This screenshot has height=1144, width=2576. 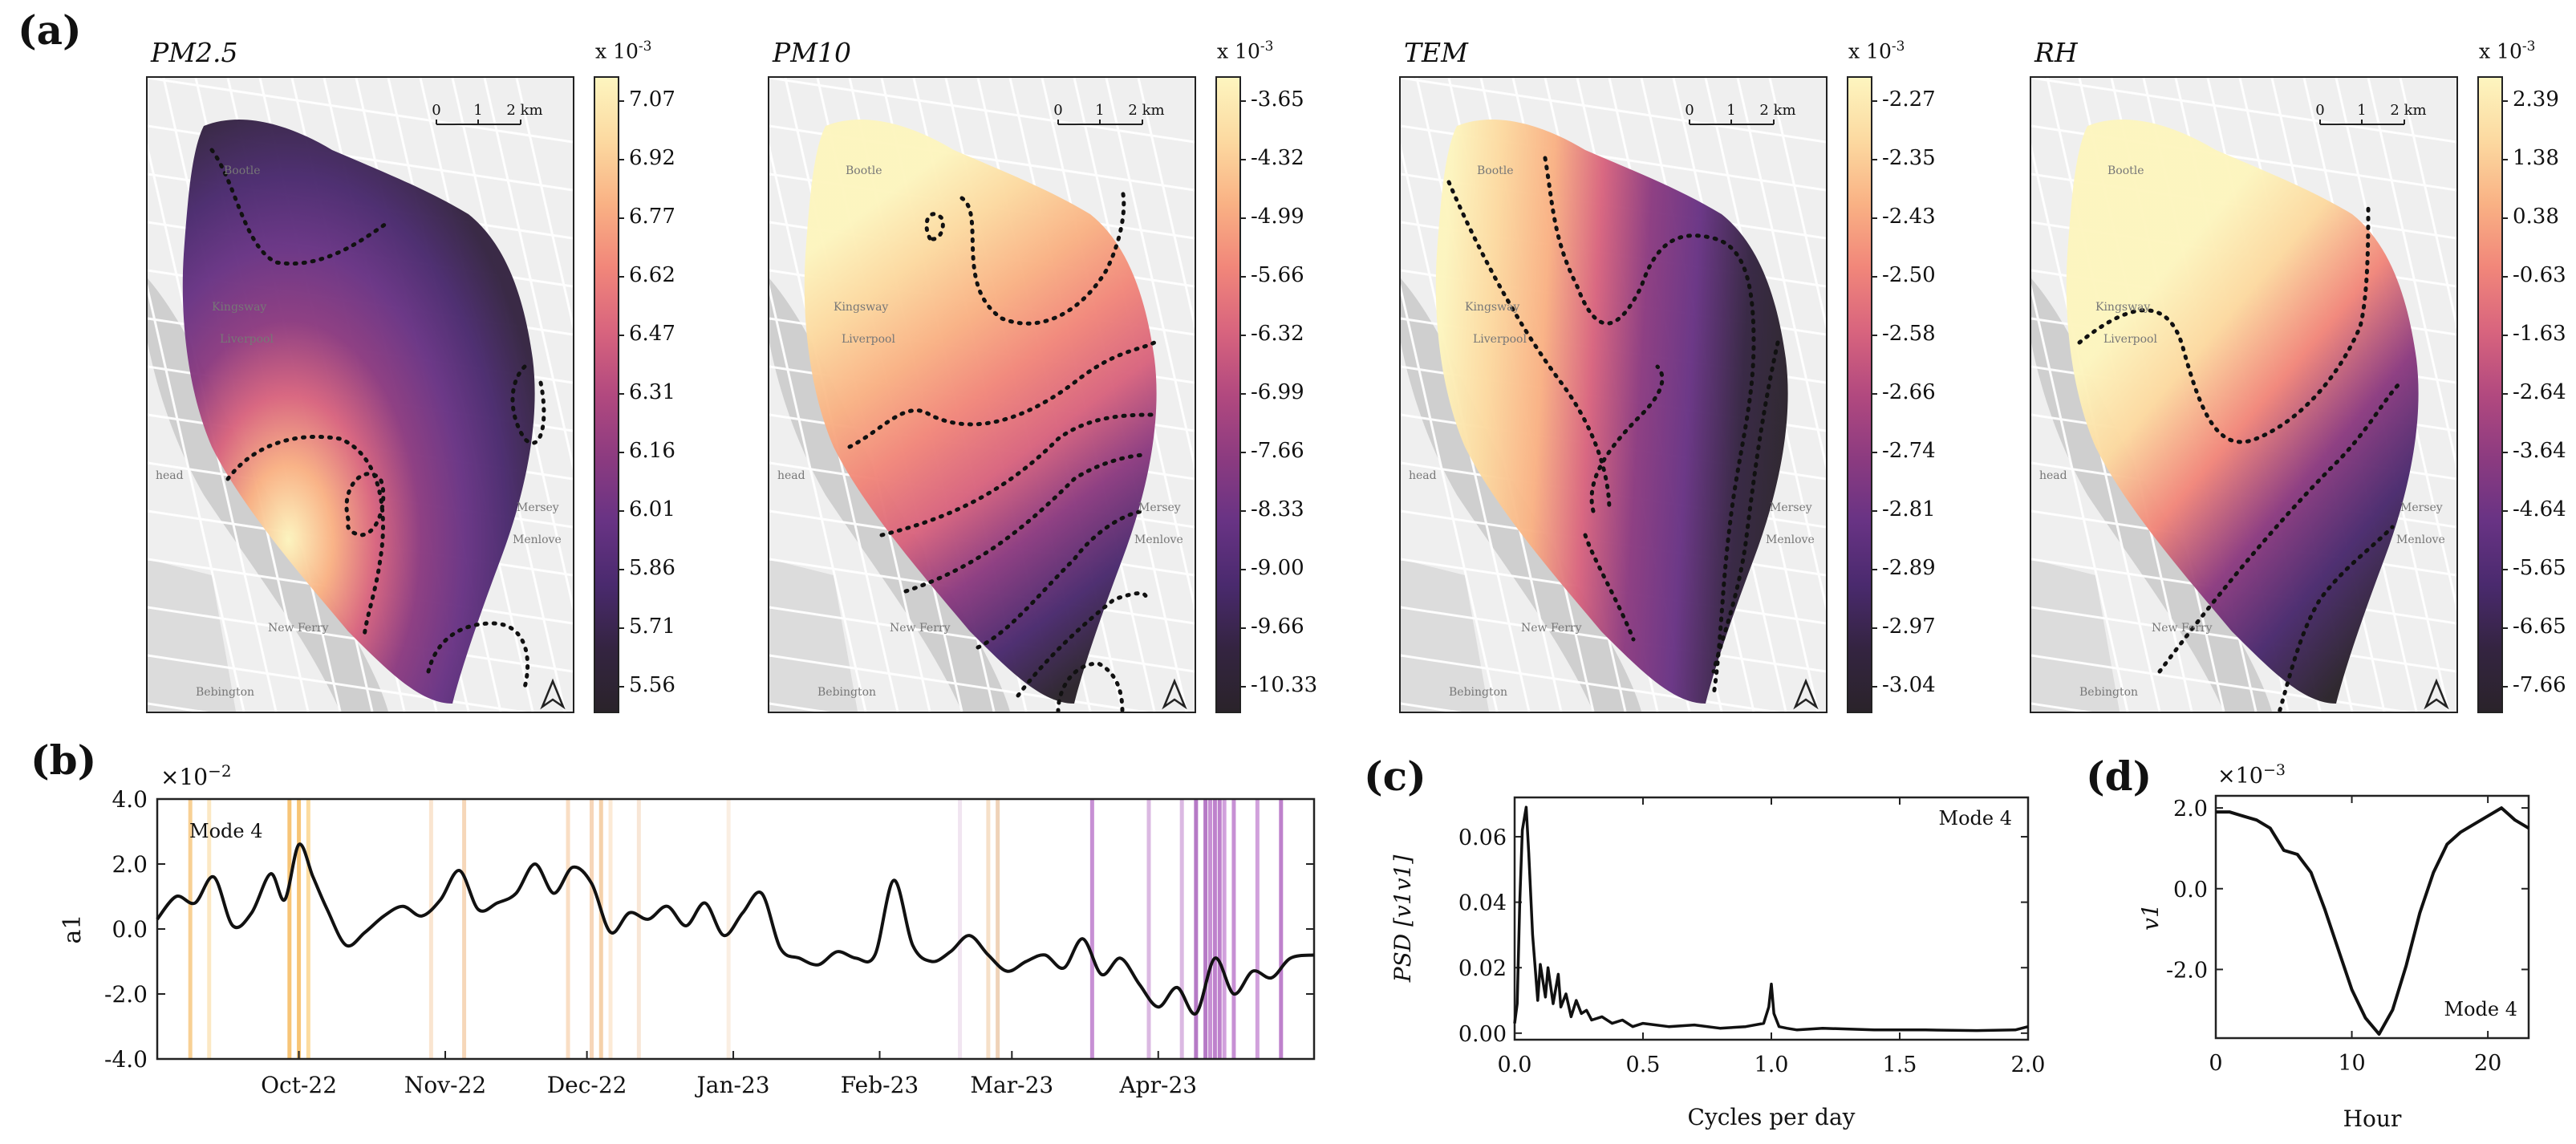 What do you see at coordinates (487, 113) in the screenshot?
I see `scale-bar: 0 1 2 km` at bounding box center [487, 113].